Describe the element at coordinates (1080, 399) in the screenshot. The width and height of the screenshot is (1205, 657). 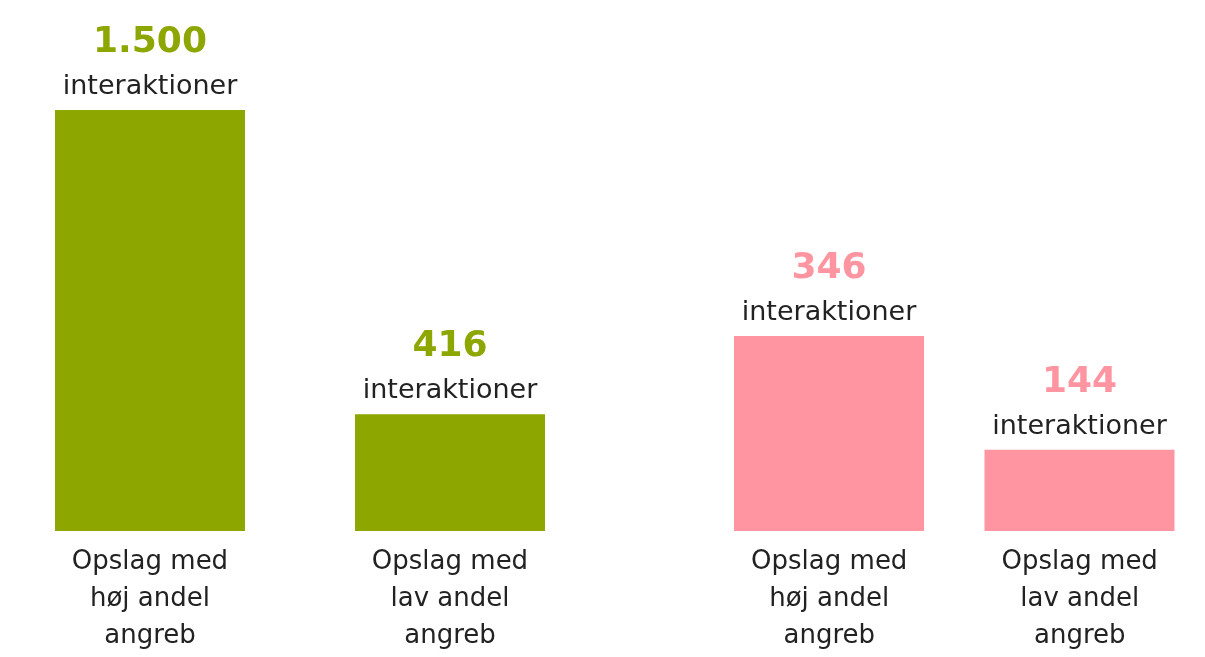
I see `data-label: 144 interaktioner` at that location.